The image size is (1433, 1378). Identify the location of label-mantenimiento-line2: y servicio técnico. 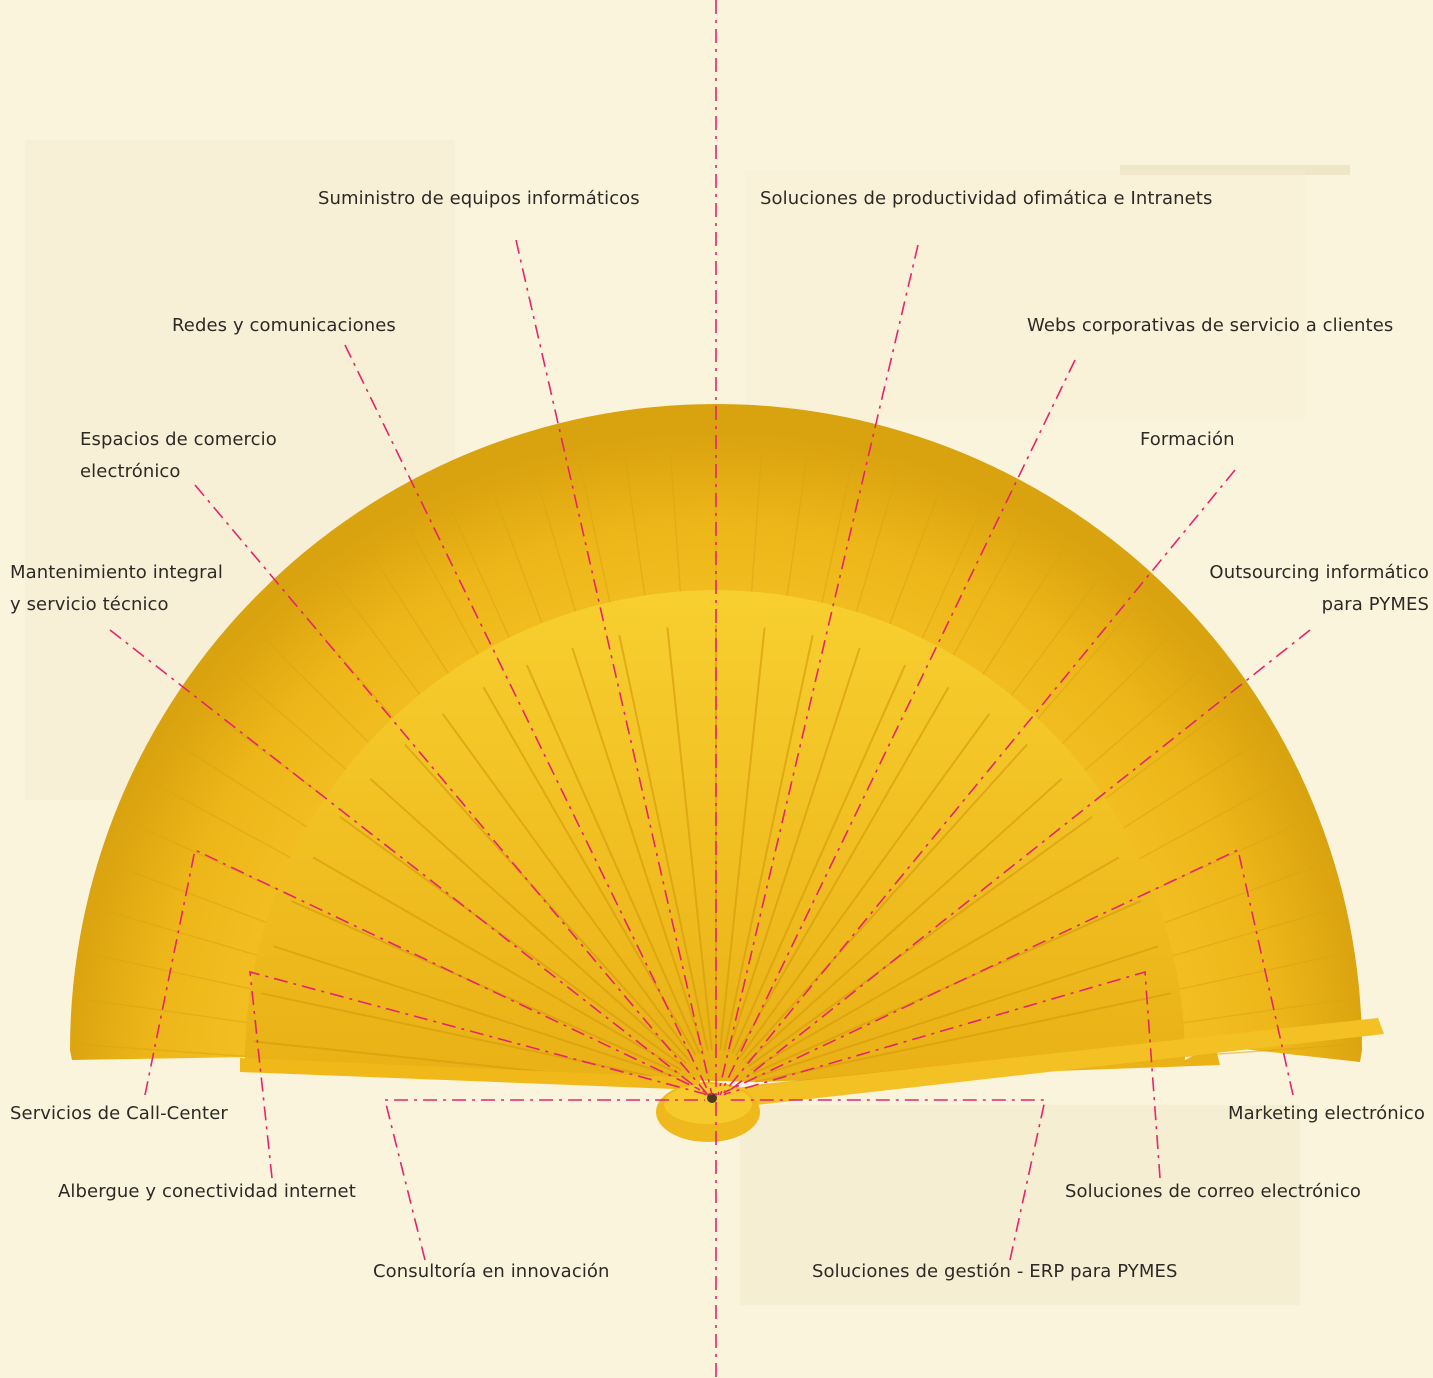
(89, 604).